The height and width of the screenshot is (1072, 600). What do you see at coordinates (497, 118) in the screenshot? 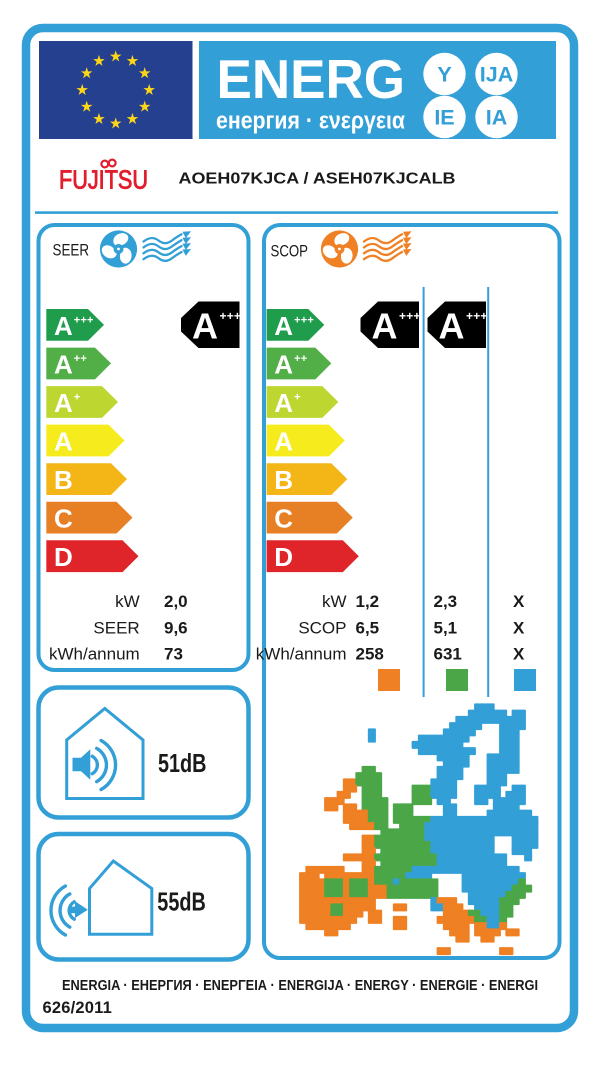
I see `svg-text: IA` at bounding box center [497, 118].